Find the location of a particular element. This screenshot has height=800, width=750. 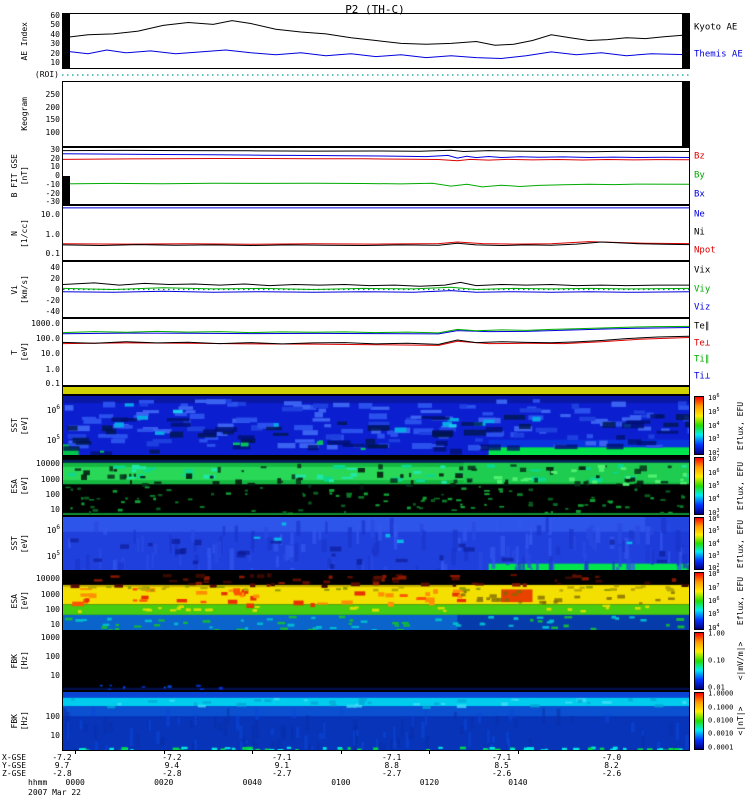

trace-label: Te⊥ is located at coordinates (702, 343).